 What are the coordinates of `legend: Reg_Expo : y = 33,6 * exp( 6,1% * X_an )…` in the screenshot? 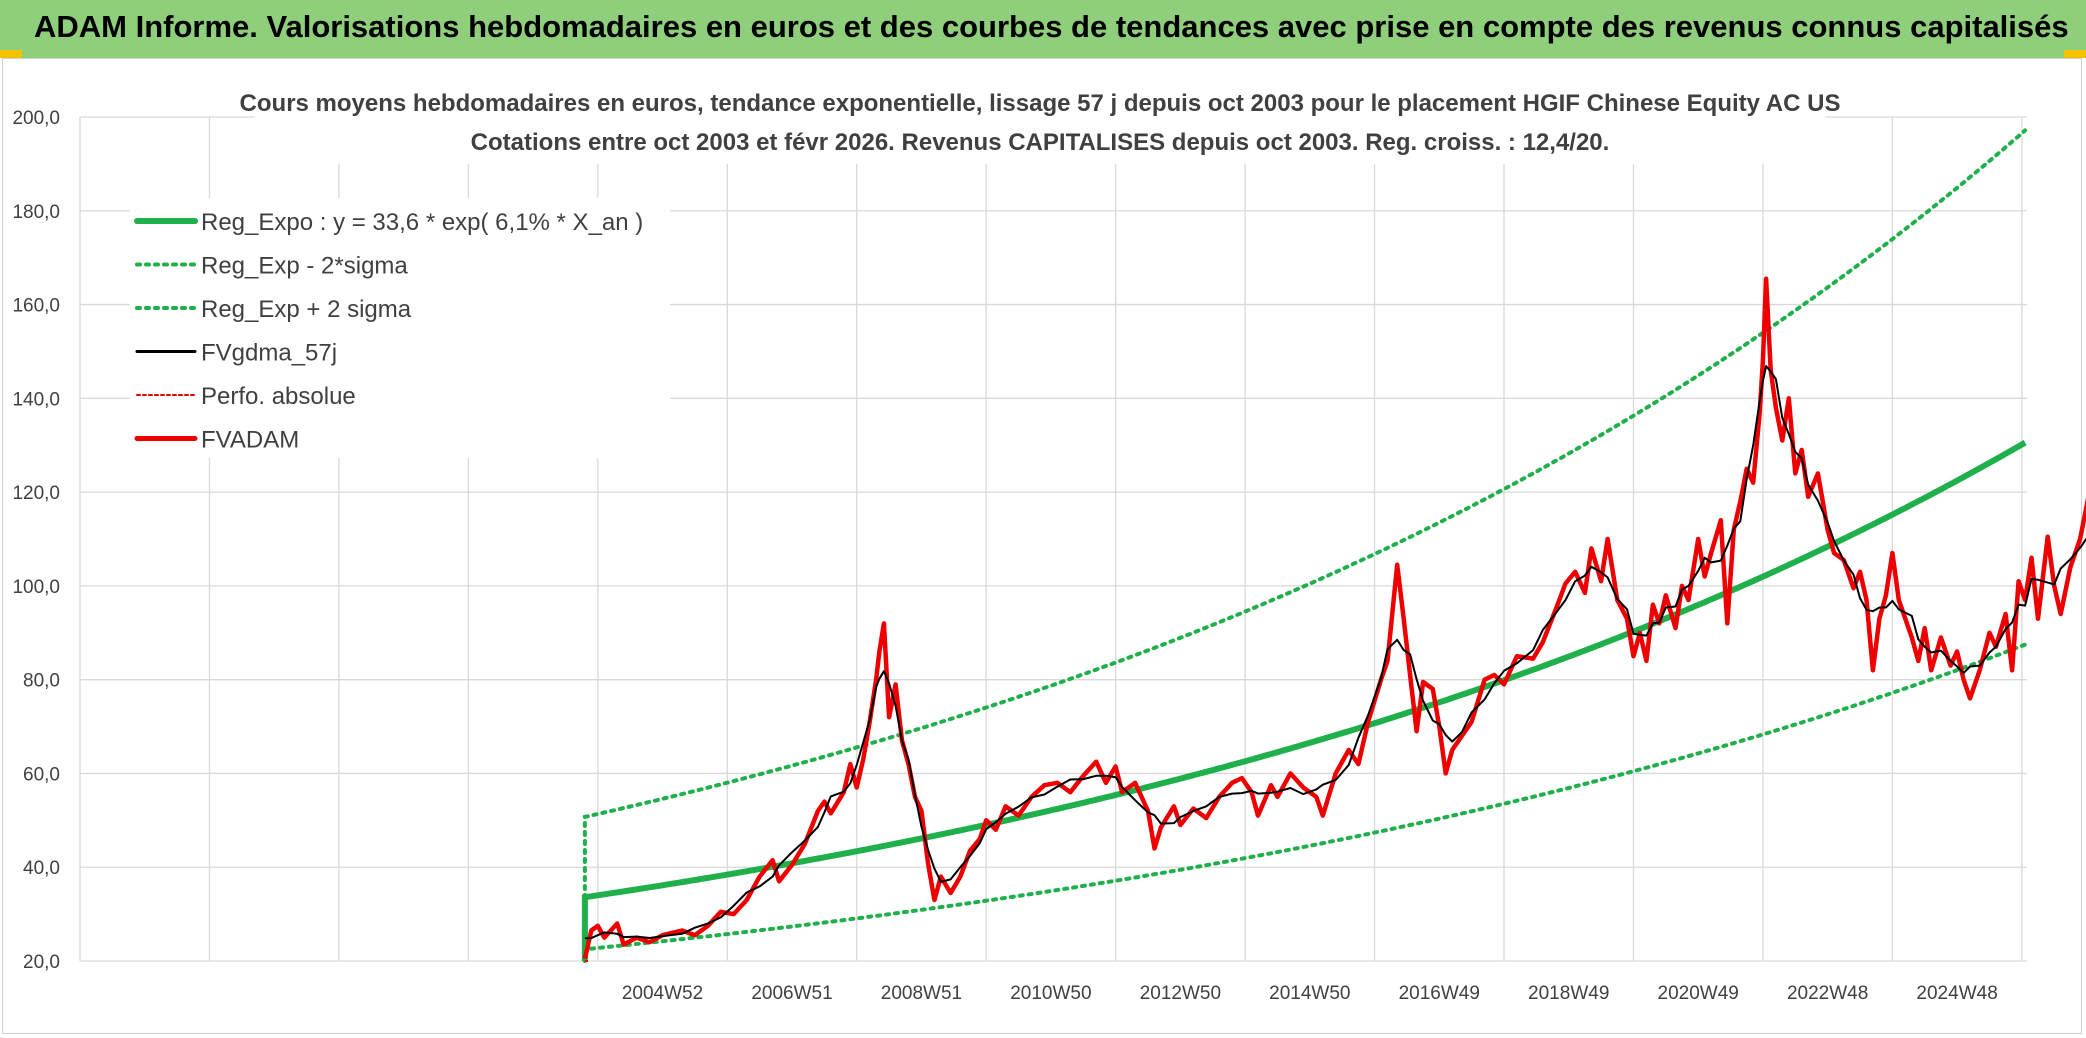 It's located at (400, 328).